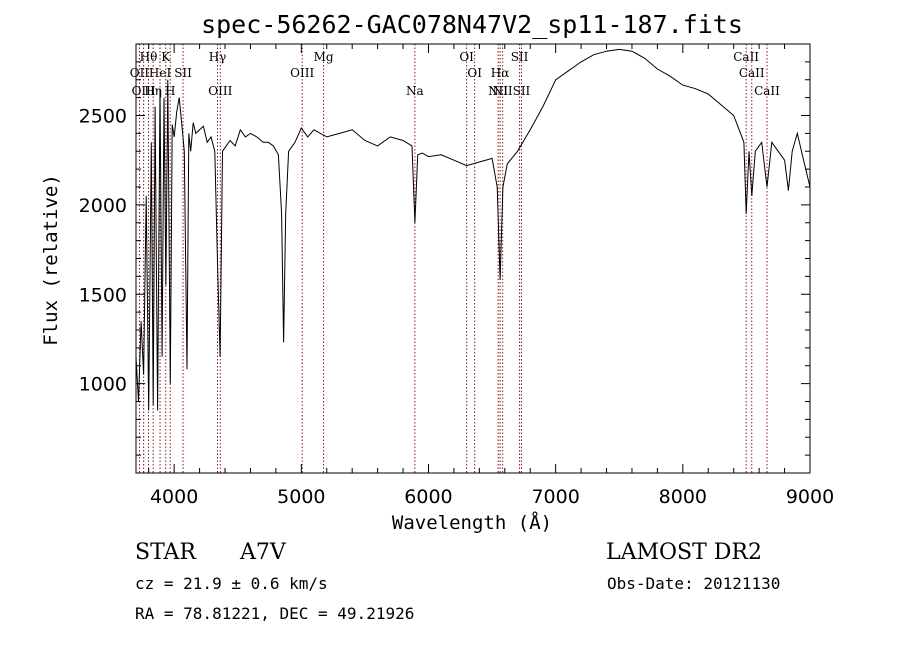 The image size is (900, 649). I want to click on line-marker-label: HeI, so click(160, 73).